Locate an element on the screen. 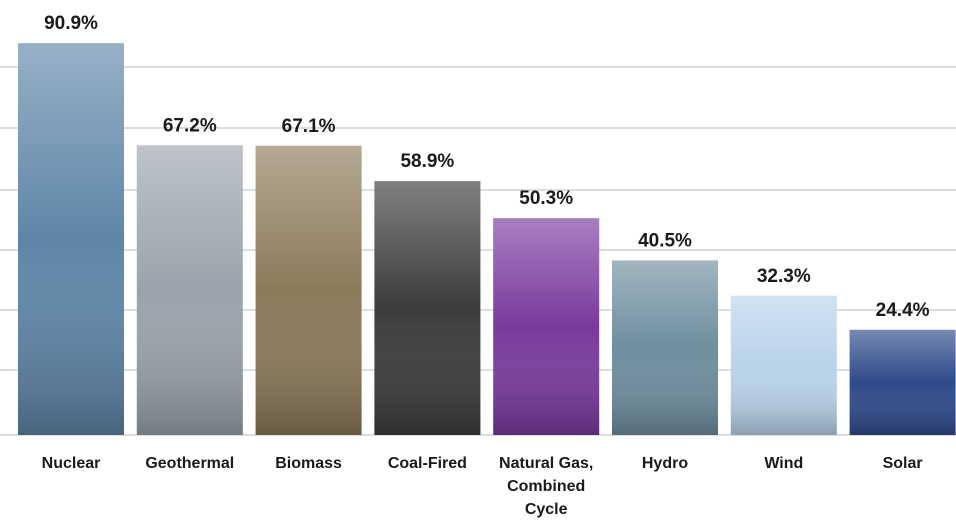 The image size is (956, 525). value-label: 67.1% is located at coordinates (309, 126).